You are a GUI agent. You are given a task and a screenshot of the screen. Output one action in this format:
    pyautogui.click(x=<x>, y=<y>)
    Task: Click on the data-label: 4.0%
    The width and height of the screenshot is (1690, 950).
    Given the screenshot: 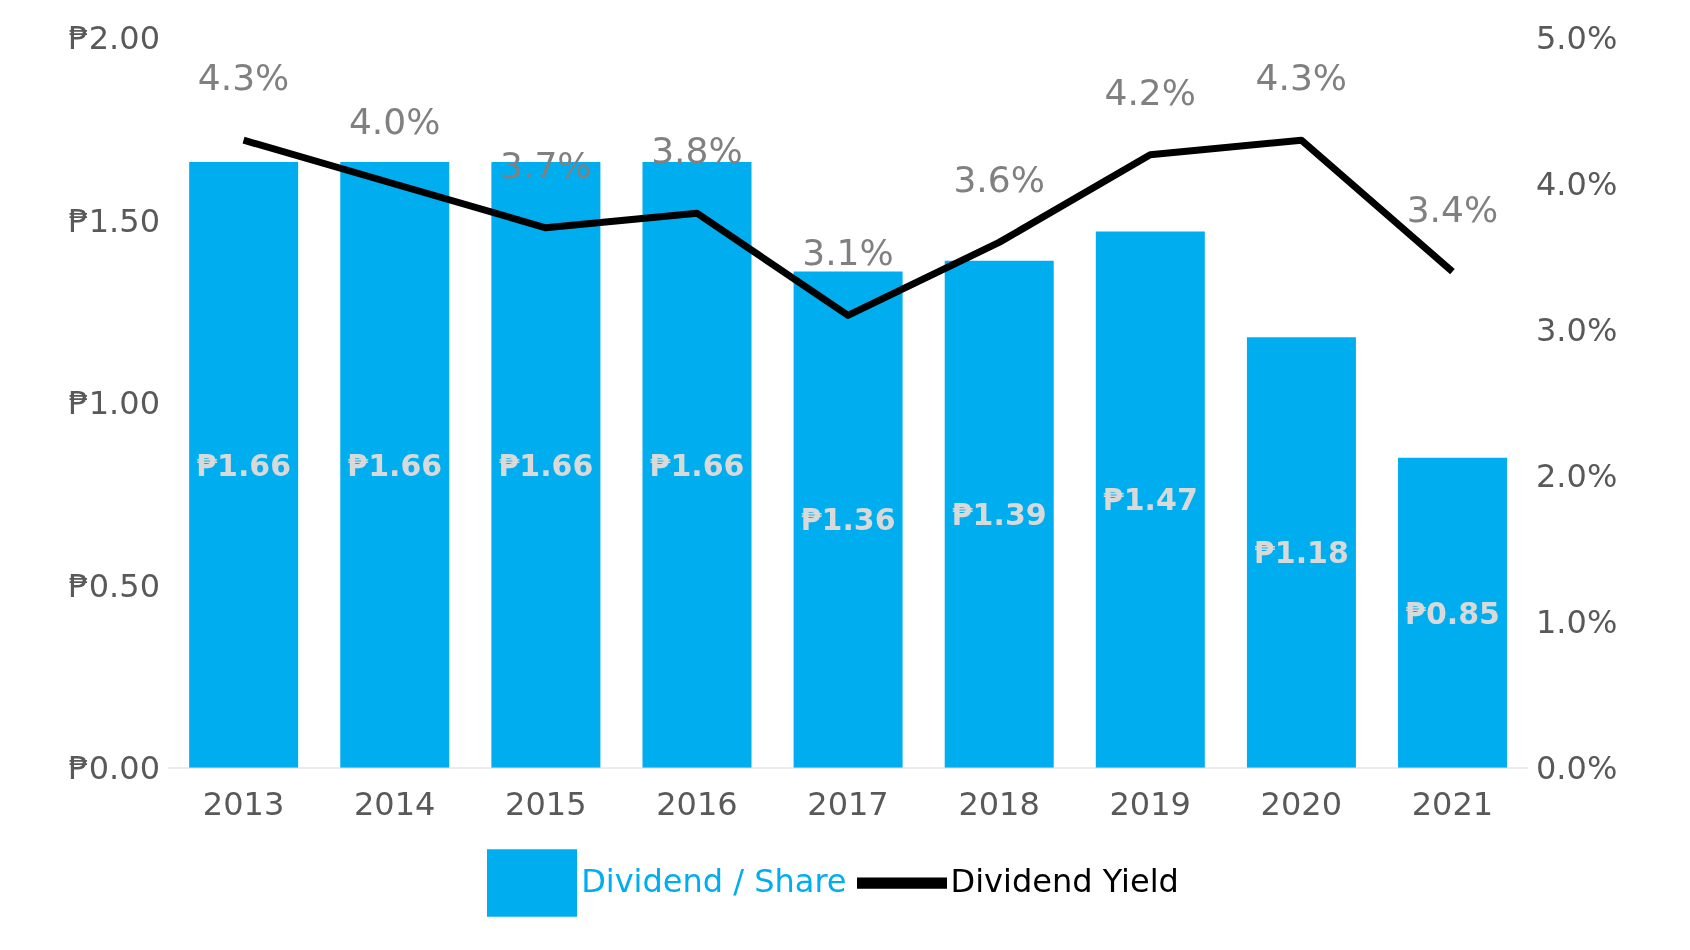 What is the action you would take?
    pyautogui.click(x=394, y=121)
    